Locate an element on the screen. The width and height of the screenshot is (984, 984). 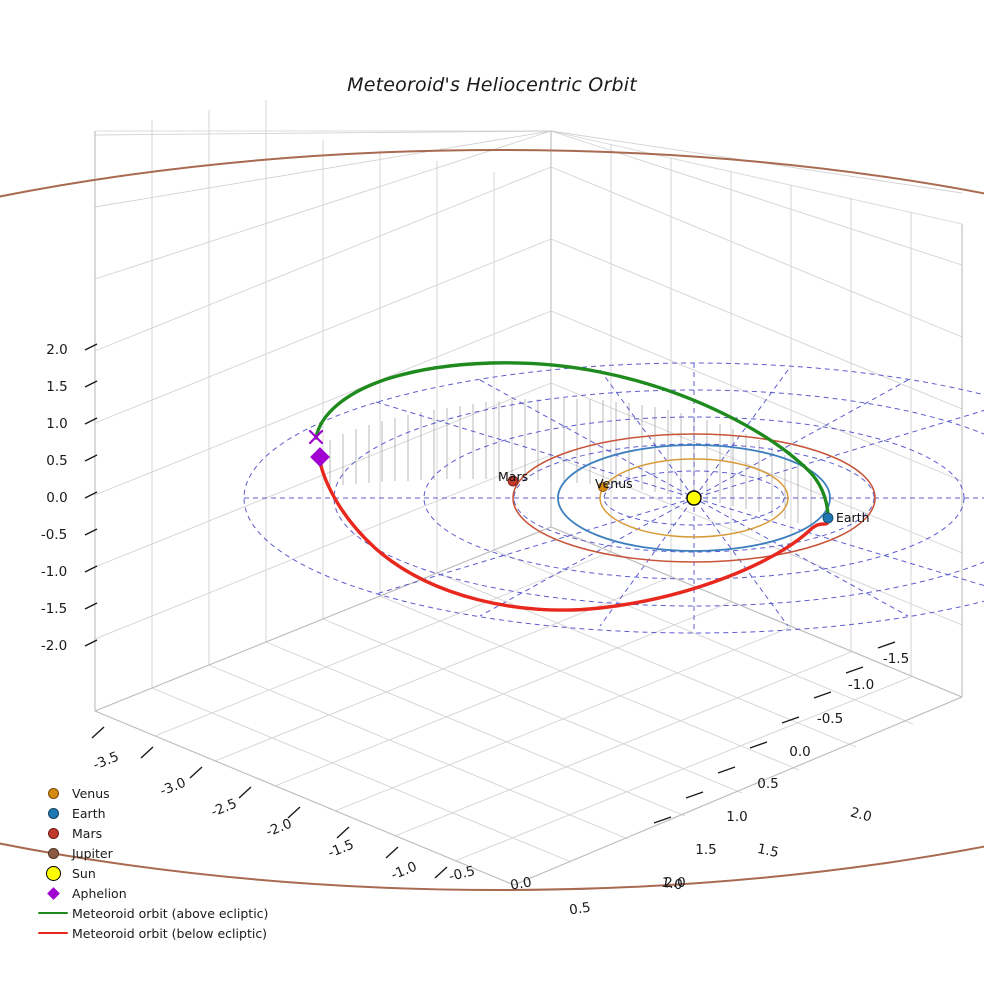
orbit-below-line-icon is located at coordinates (53, 933).